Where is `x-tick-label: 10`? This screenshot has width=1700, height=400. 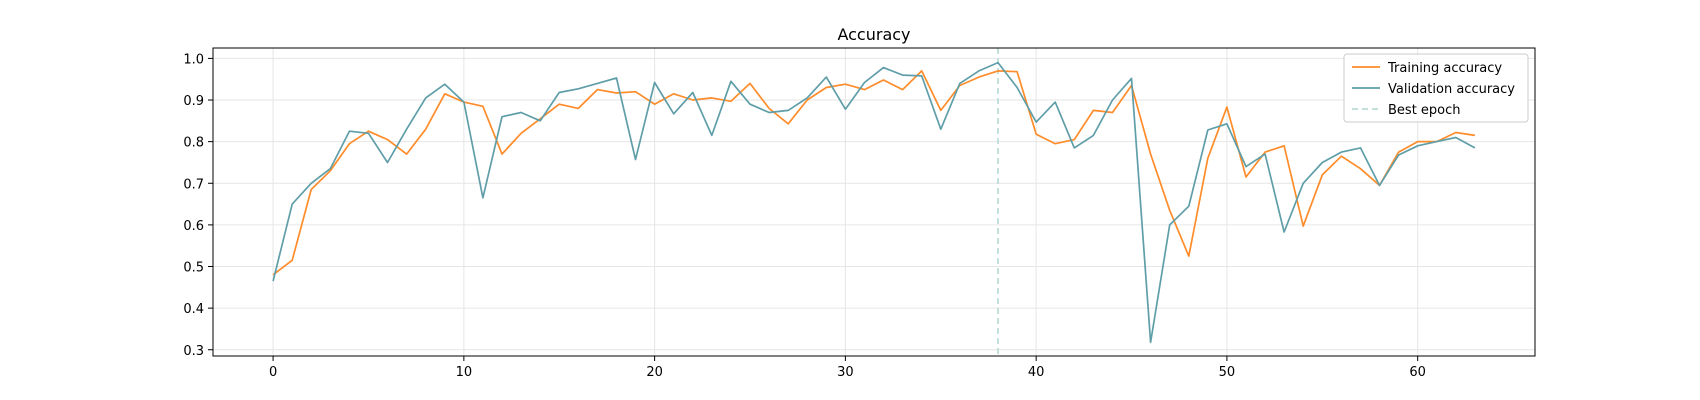
x-tick-label: 10 is located at coordinates (464, 372).